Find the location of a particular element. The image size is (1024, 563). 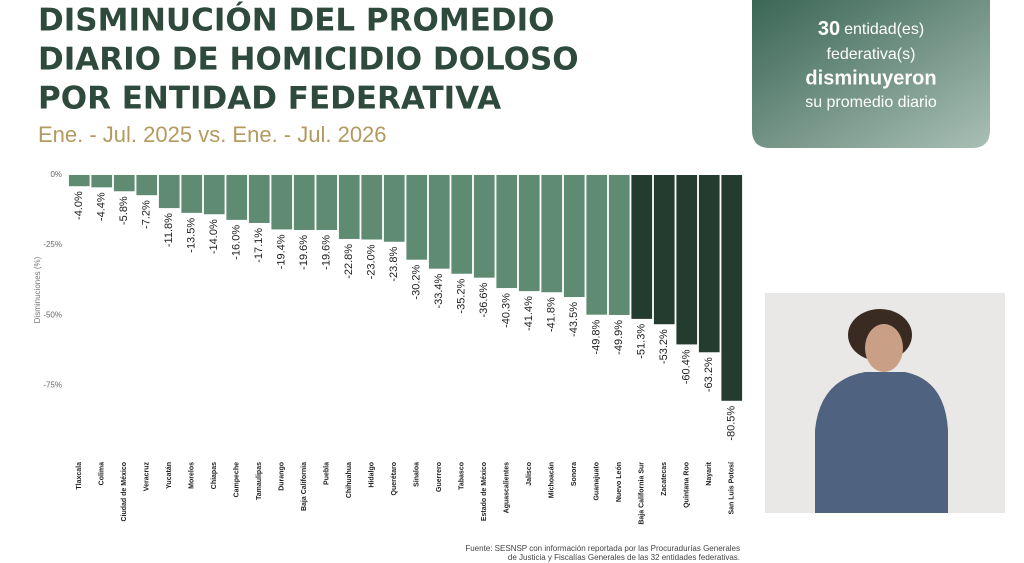

value-label: -4.0% is located at coordinates (79, 205).